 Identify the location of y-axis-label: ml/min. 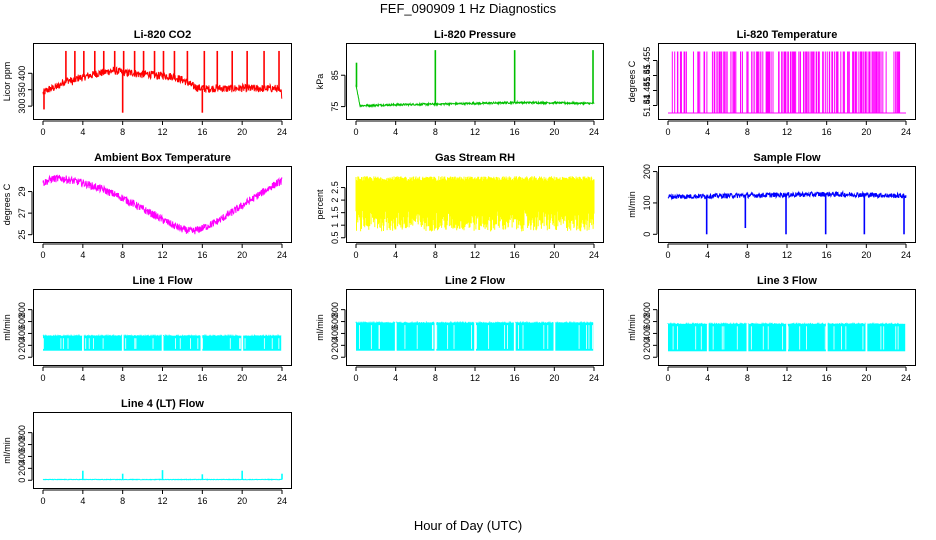
(7, 327).